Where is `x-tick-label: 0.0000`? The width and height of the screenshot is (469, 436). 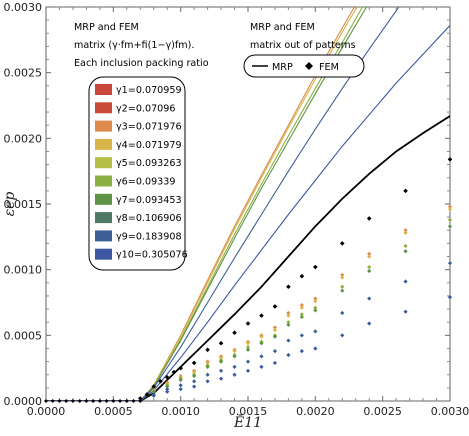 x-tick-label: 0.0000 is located at coordinates (46, 411).